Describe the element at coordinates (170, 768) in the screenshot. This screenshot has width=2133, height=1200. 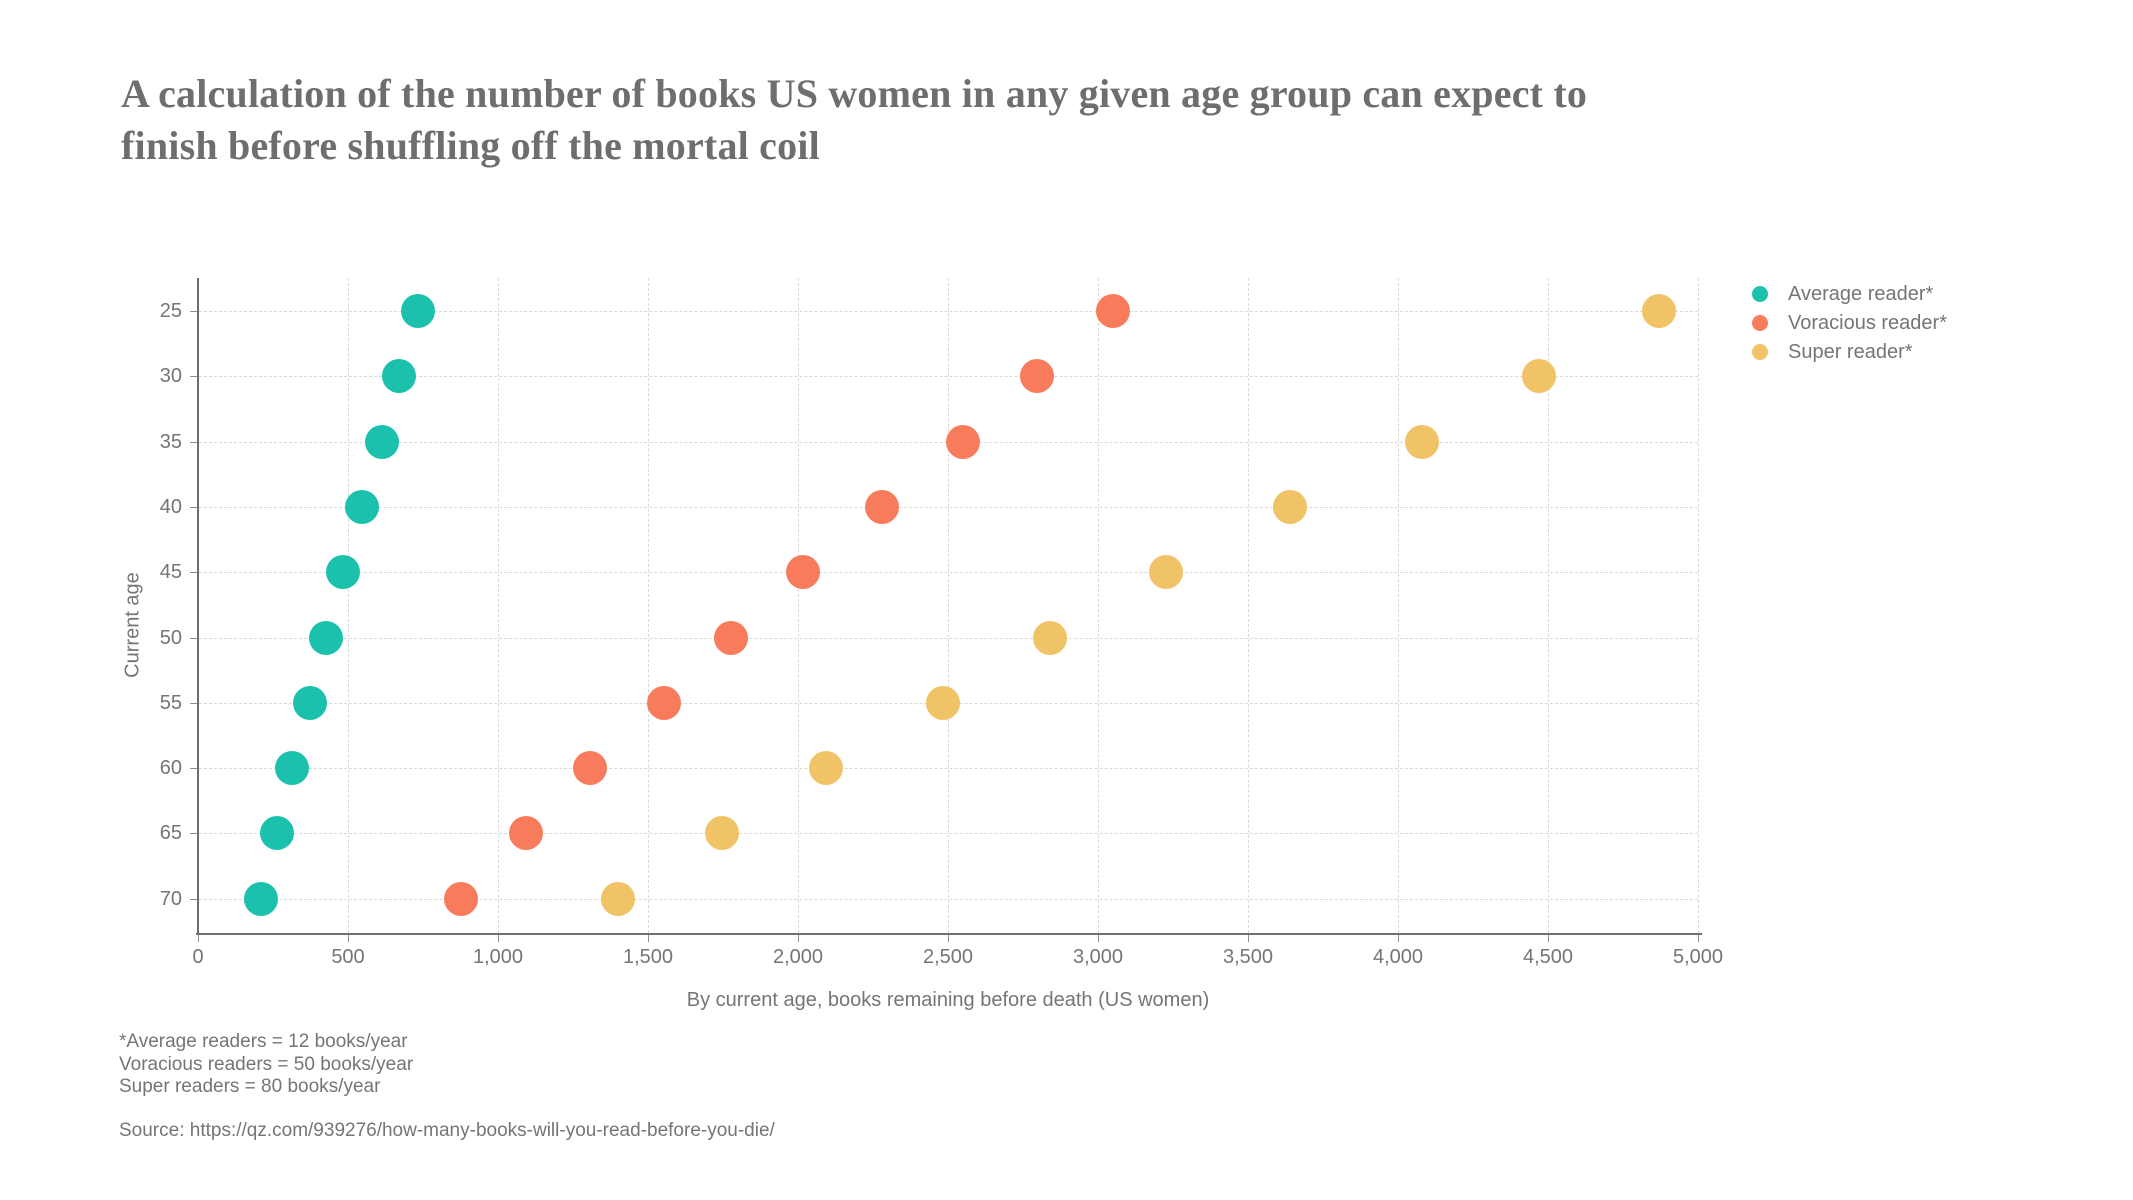
I see `y-tick-label-60: 60` at that location.